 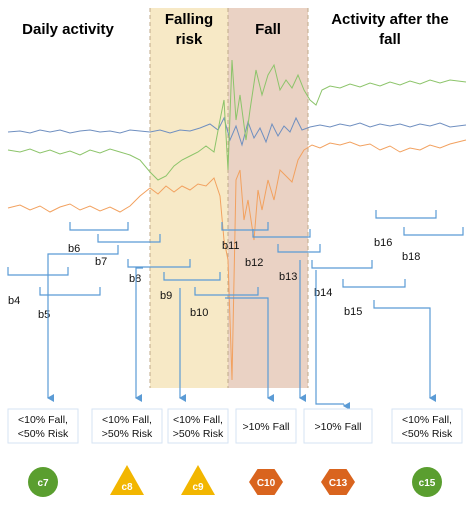 I want to click on segment-bracket-b10, so click(x=226, y=291).